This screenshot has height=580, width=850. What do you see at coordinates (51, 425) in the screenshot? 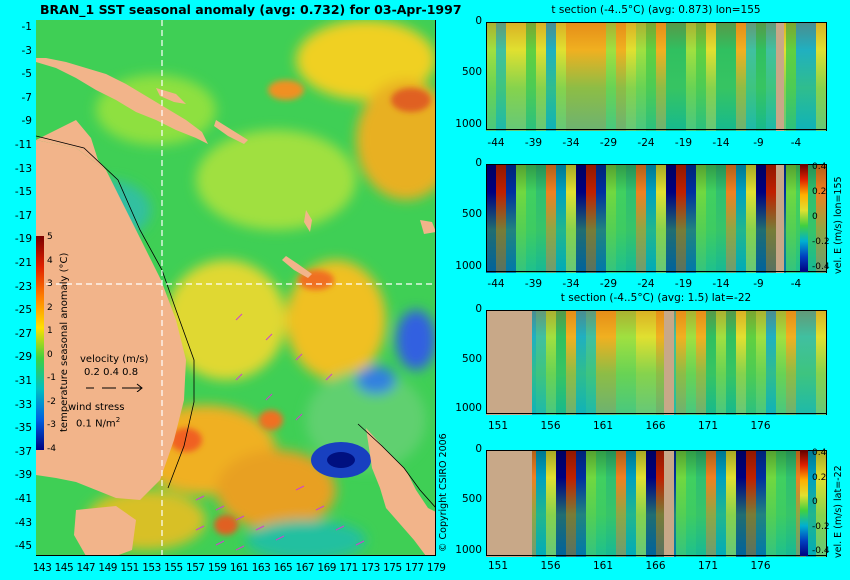
I see `sst-colorbar-tick: -3` at bounding box center [51, 425].